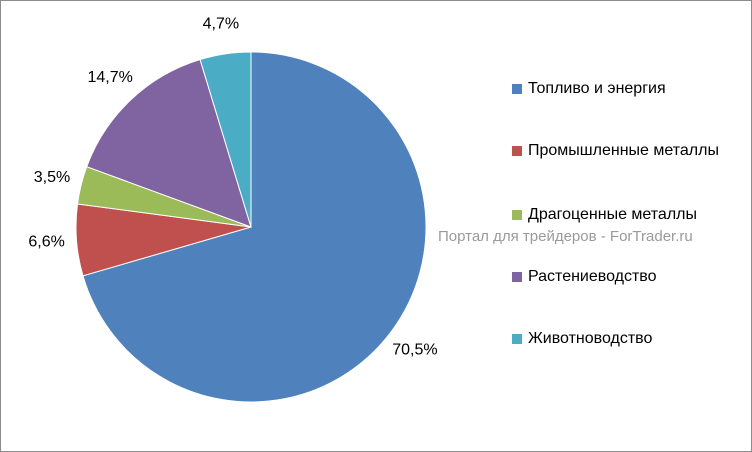  What do you see at coordinates (52, 177) in the screenshot?
I see `data-label: 3,5%` at bounding box center [52, 177].